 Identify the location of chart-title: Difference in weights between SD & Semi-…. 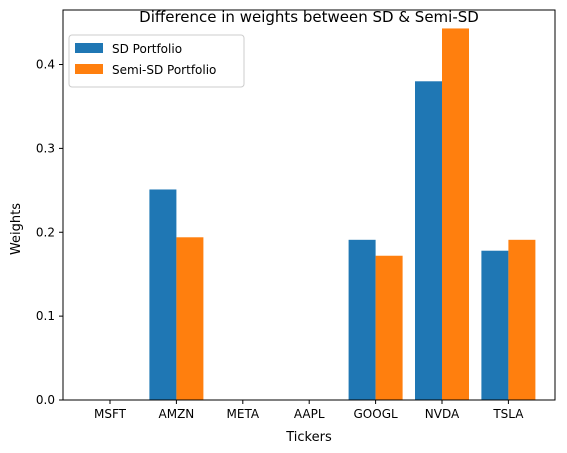
(309, 17).